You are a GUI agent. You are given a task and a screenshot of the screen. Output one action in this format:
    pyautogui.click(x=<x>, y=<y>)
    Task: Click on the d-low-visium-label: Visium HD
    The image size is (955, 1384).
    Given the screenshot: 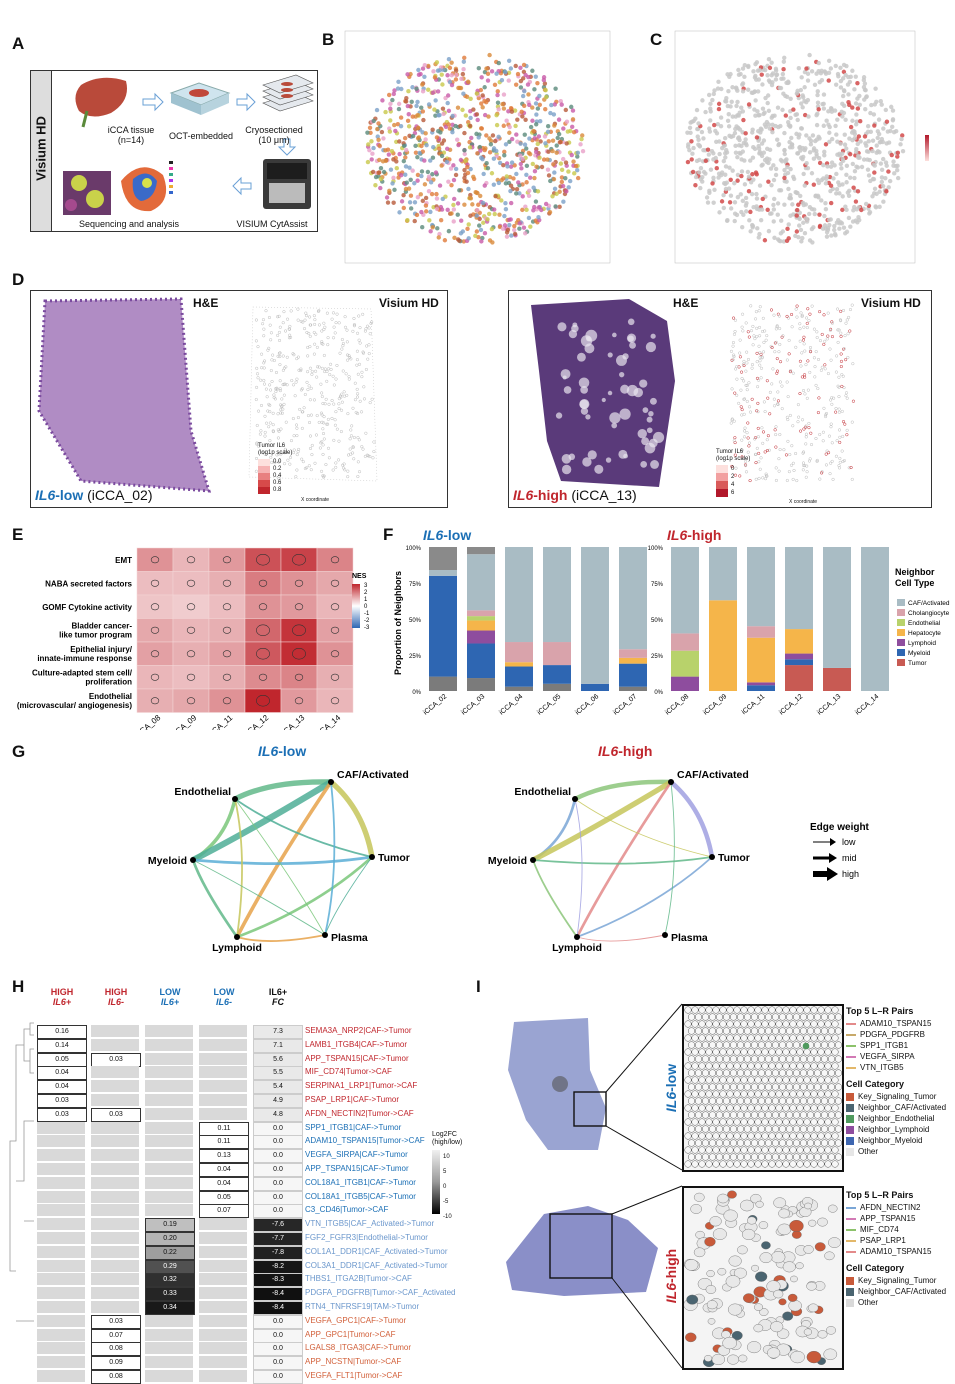 What is the action you would take?
    pyautogui.click(x=409, y=303)
    